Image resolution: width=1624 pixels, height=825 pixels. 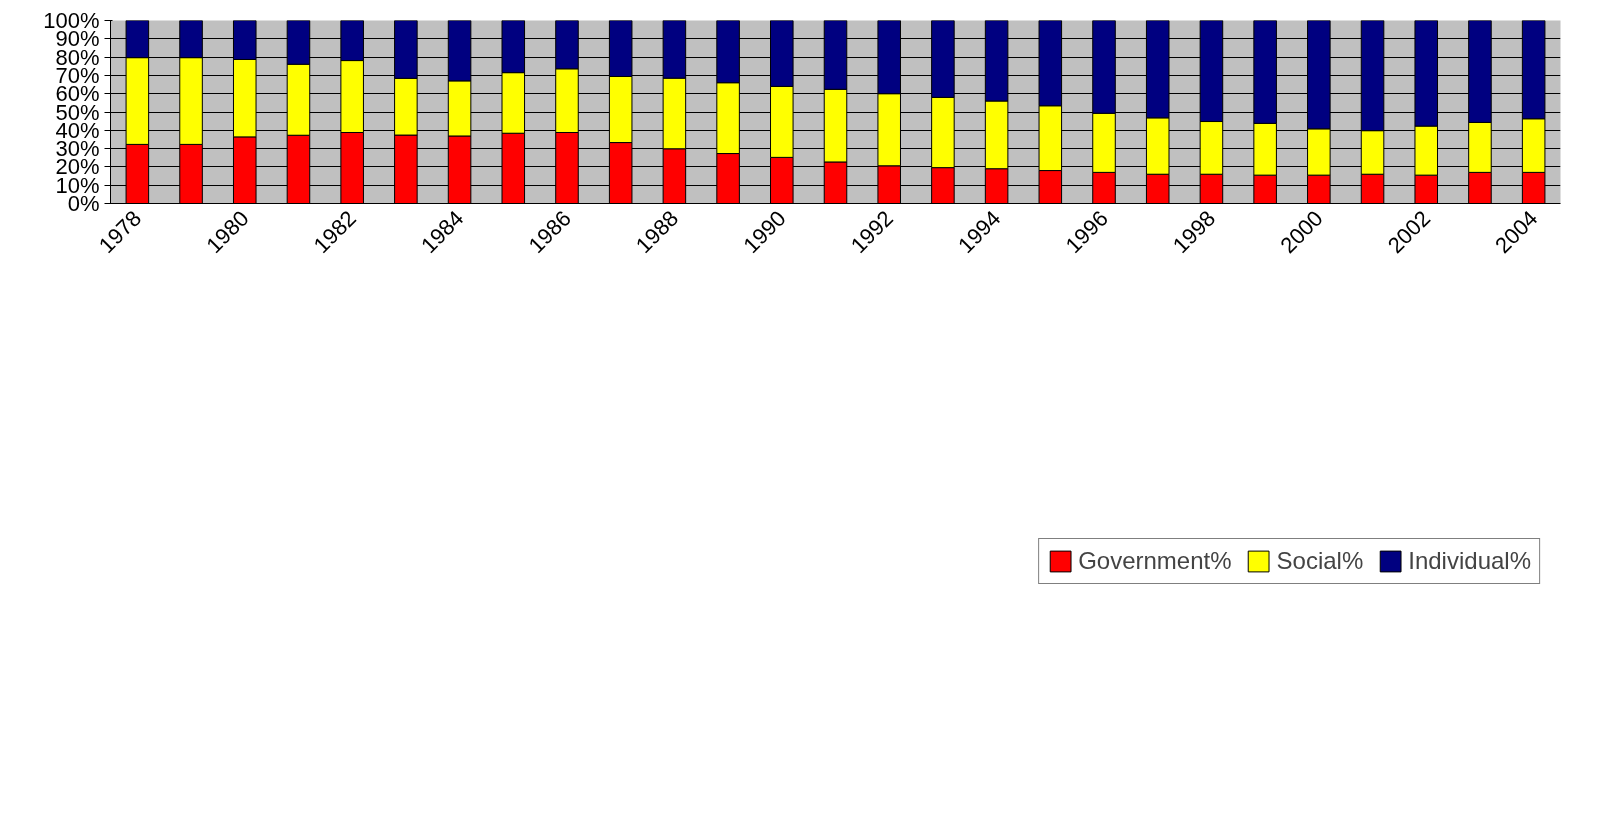 I want to click on legend-label: Individual%, so click(x=1469, y=561).